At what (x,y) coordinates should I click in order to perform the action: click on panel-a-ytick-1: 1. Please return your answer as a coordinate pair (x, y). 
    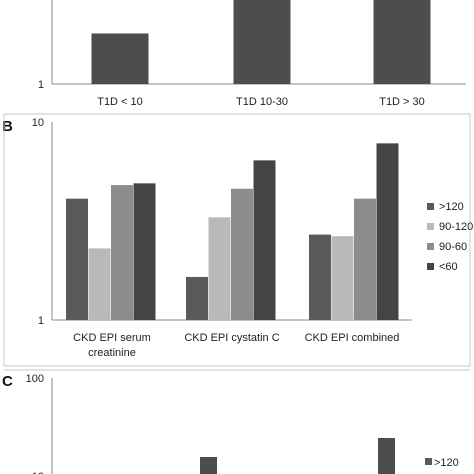
    Looking at the image, I should click on (41, 85).